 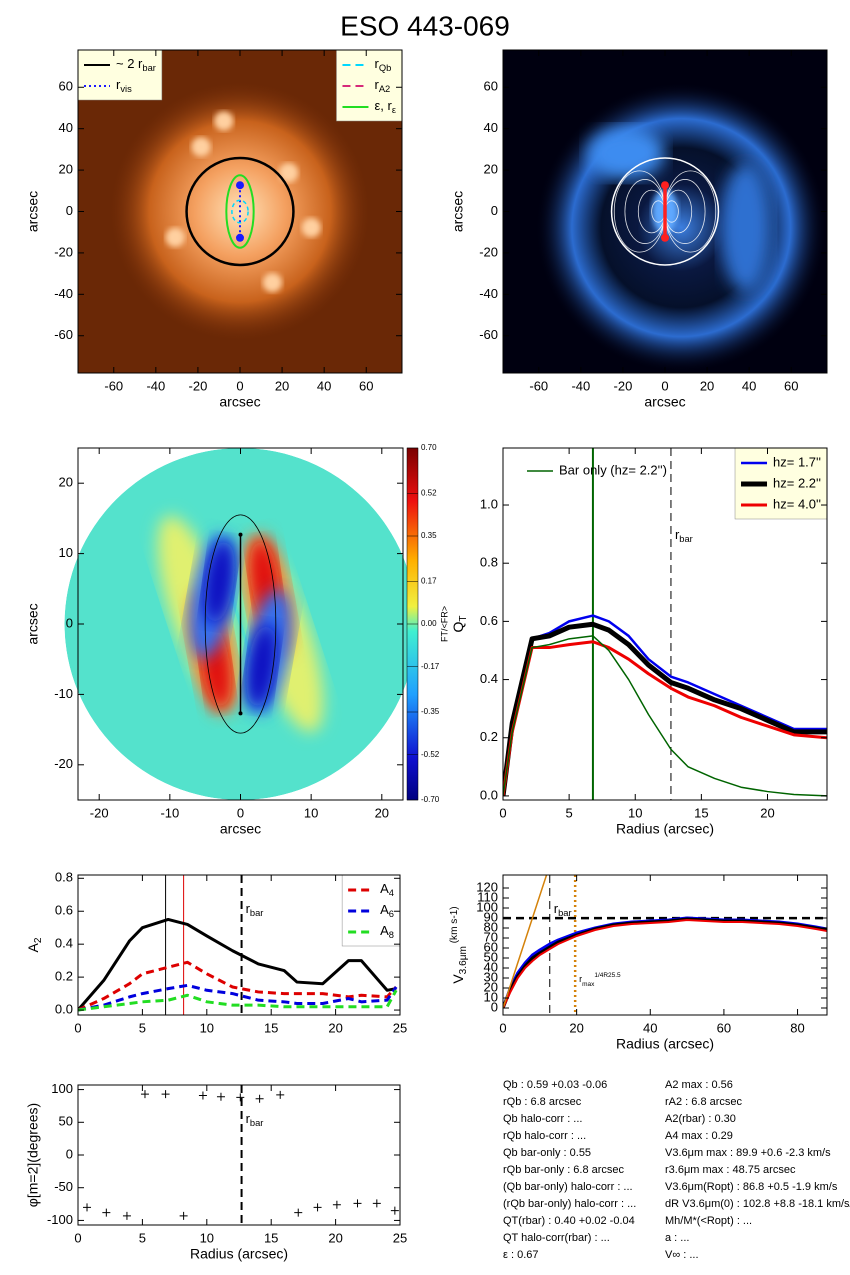 What do you see at coordinates (126, 89) in the screenshot?
I see `legend-label-sub: vis` at bounding box center [126, 89].